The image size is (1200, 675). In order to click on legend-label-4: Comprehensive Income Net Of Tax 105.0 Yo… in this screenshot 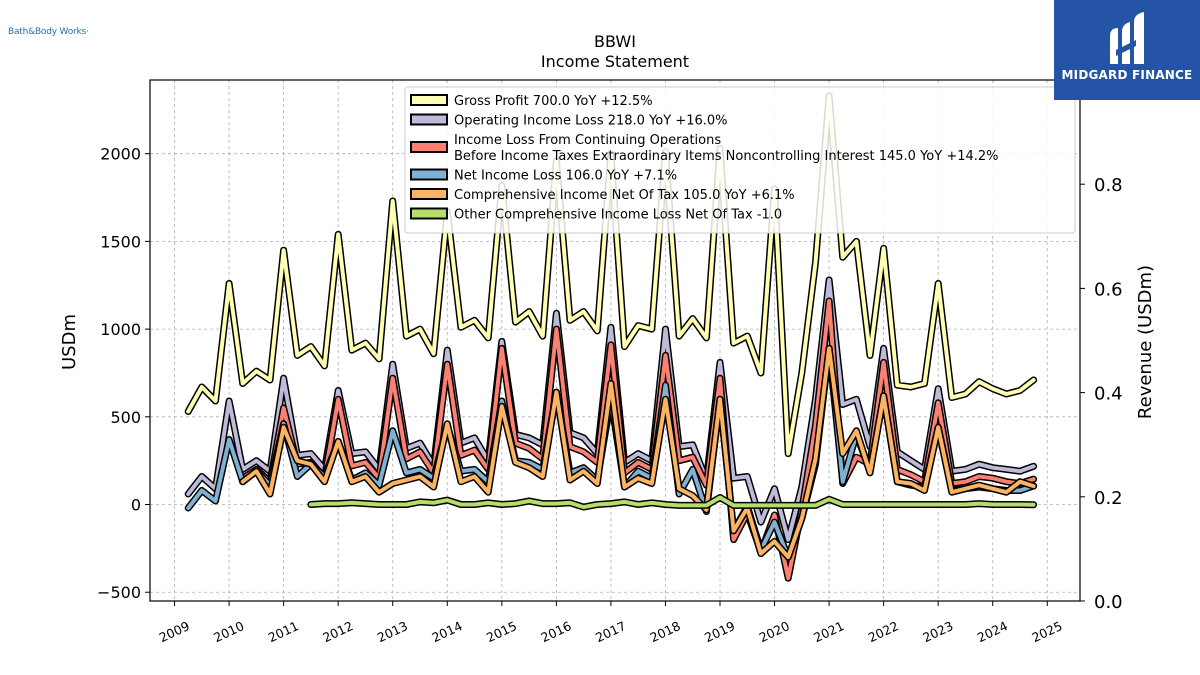, I will do `click(624, 195)`.